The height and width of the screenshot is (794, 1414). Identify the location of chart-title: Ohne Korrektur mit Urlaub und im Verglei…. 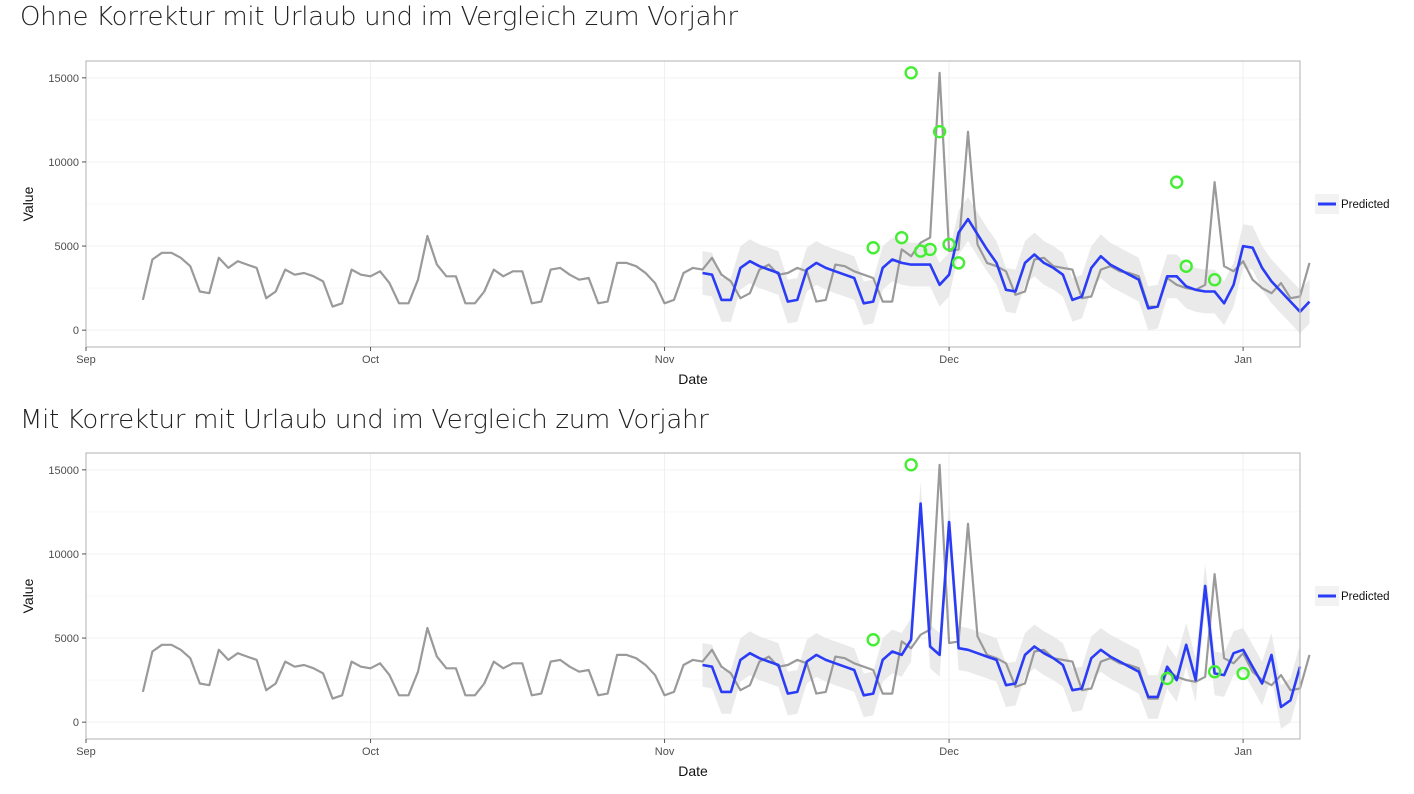
(379, 17).